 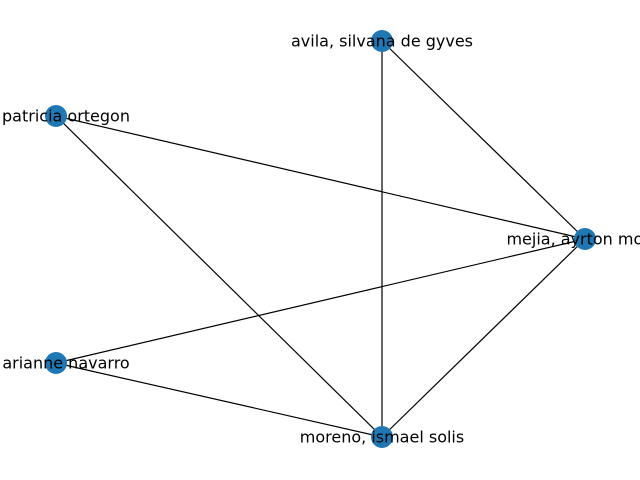 I want to click on node-arianne, so click(x=56, y=363).